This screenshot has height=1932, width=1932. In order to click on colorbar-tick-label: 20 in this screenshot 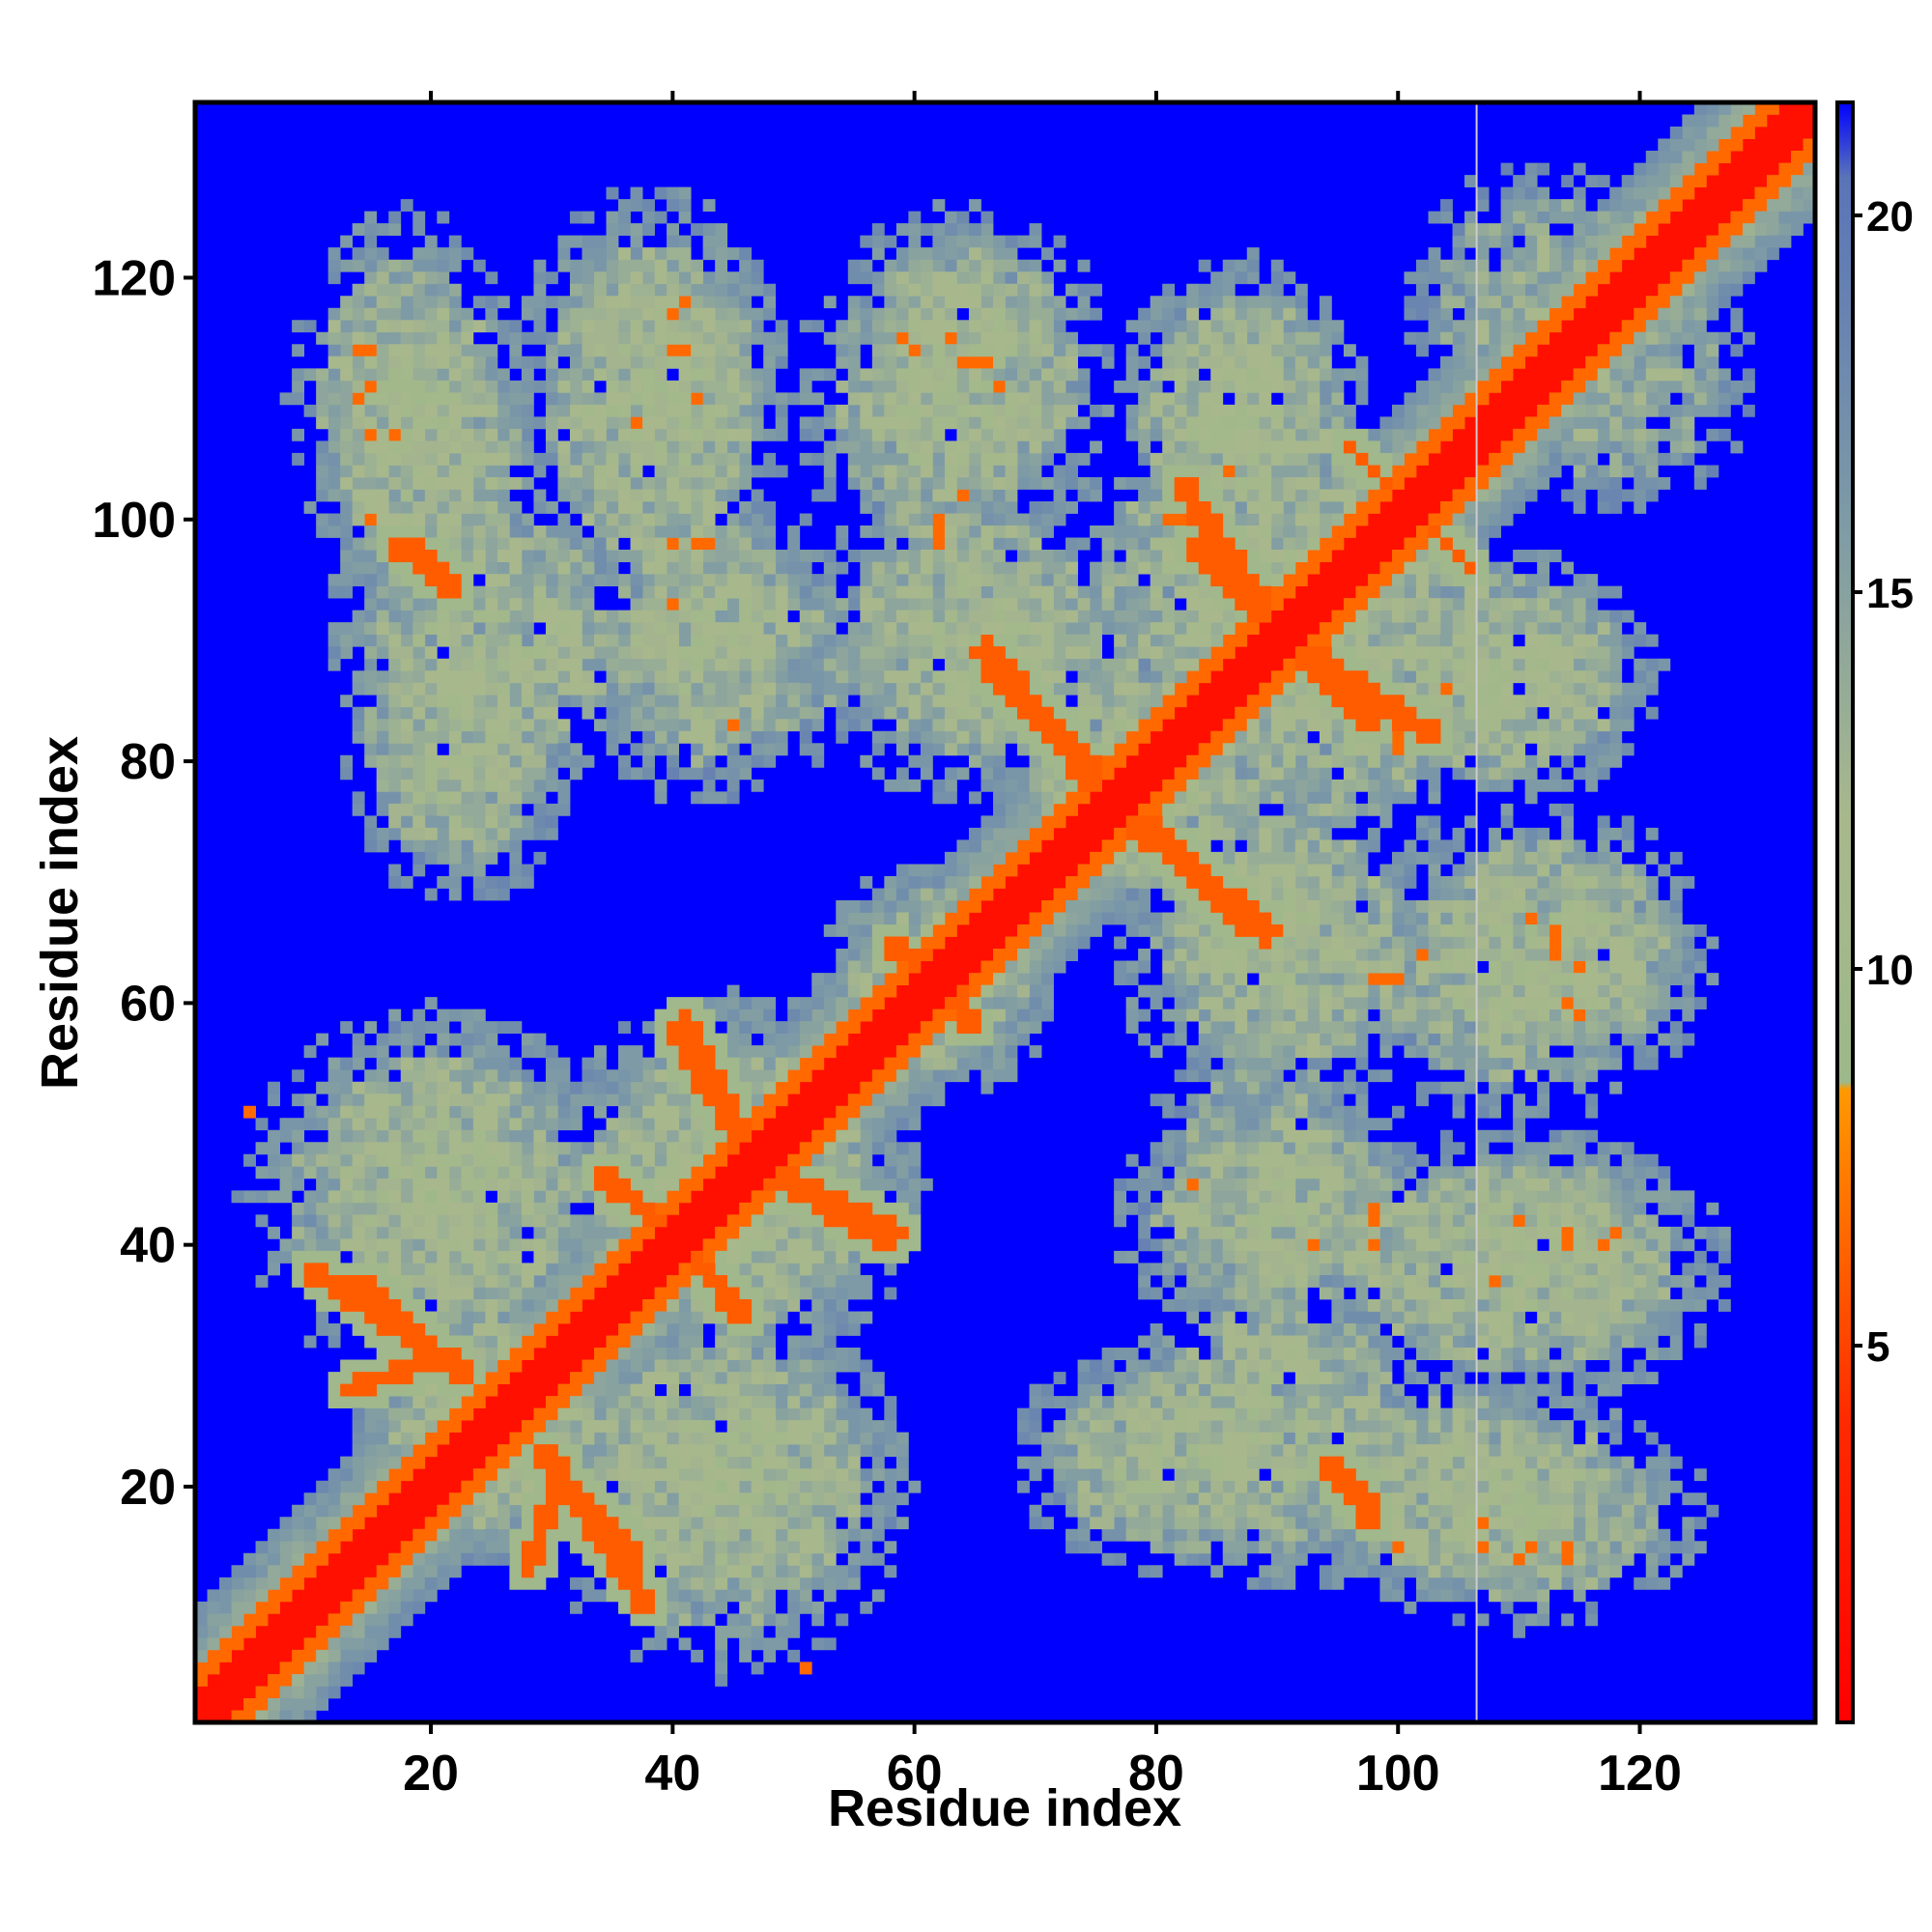, I will do `click(1890, 217)`.